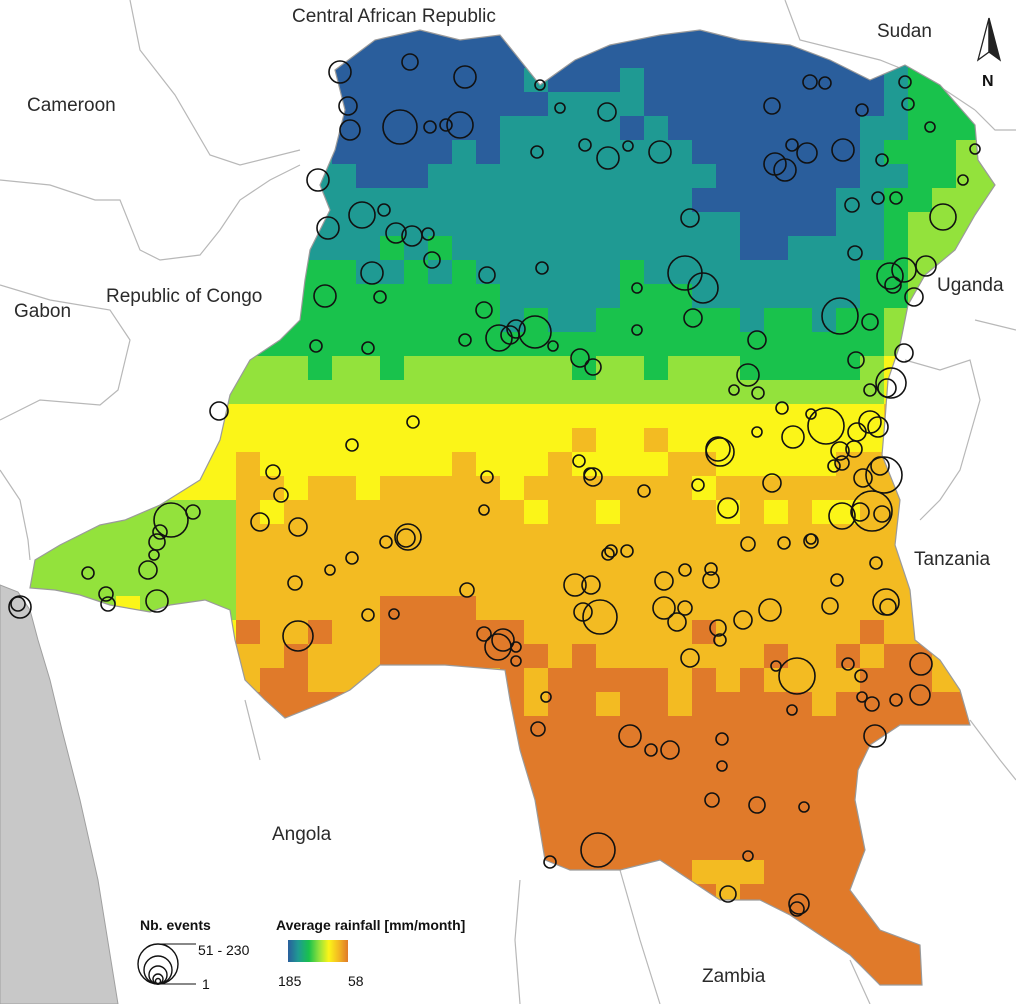 This screenshot has height=1004, width=1016. What do you see at coordinates (290, 981) in the screenshot?
I see `legend-rainfall-high: 185` at bounding box center [290, 981].